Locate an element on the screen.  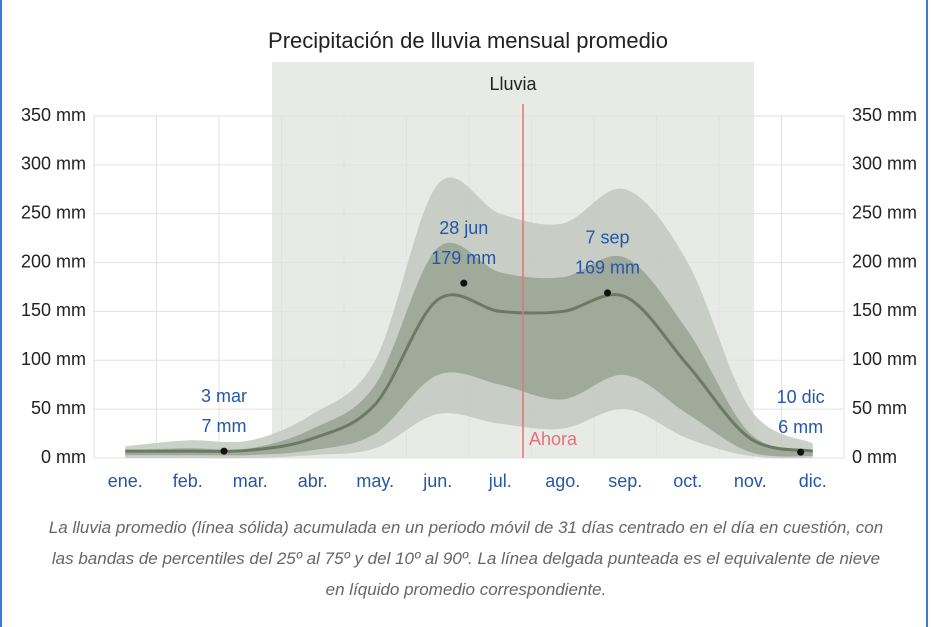
y-tick-label: 300 mm is located at coordinates (53, 164).